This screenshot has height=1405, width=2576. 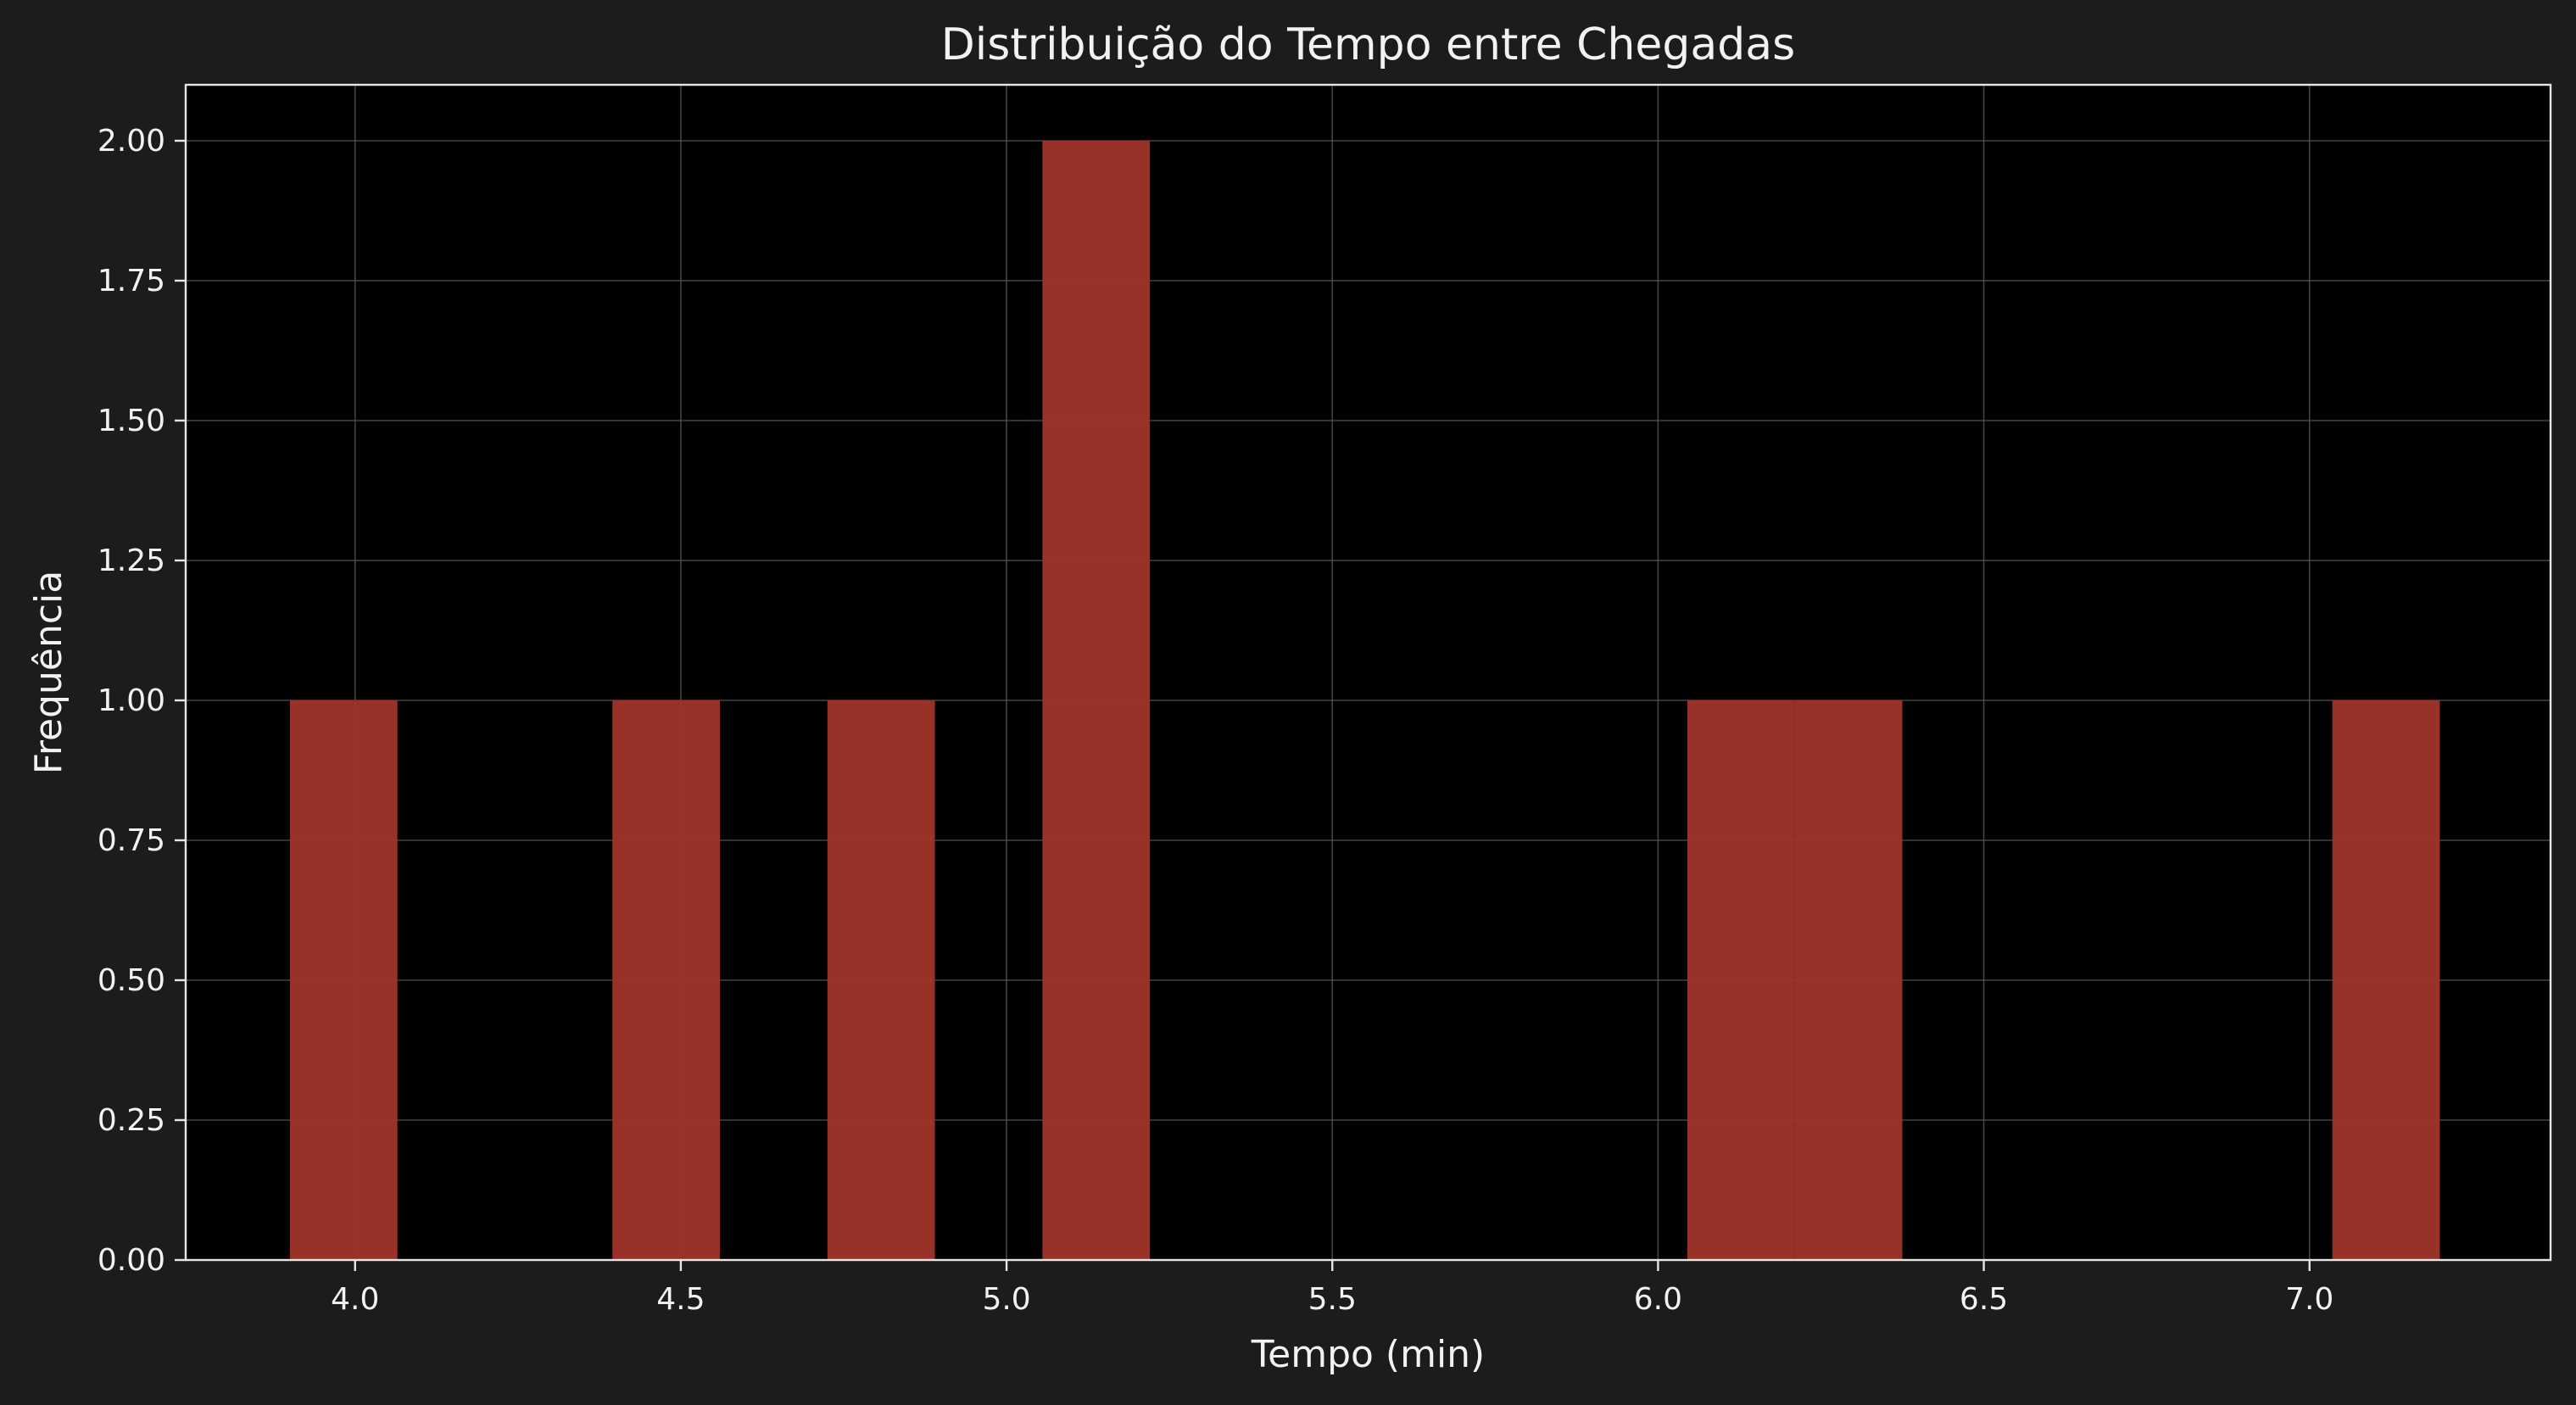 I want to click on y-tick-label-3: 0.75, so click(x=131, y=840).